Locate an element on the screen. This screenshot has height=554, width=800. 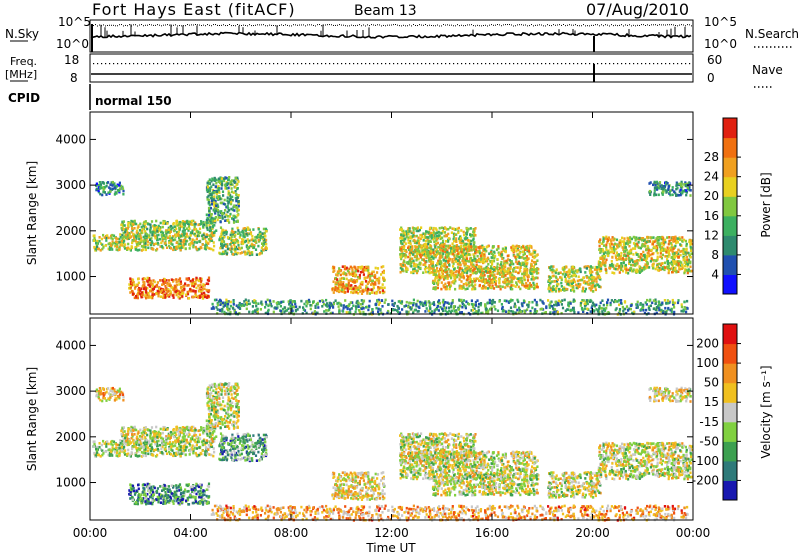
nsearch-label: N.Search is located at coordinates (772, 34).